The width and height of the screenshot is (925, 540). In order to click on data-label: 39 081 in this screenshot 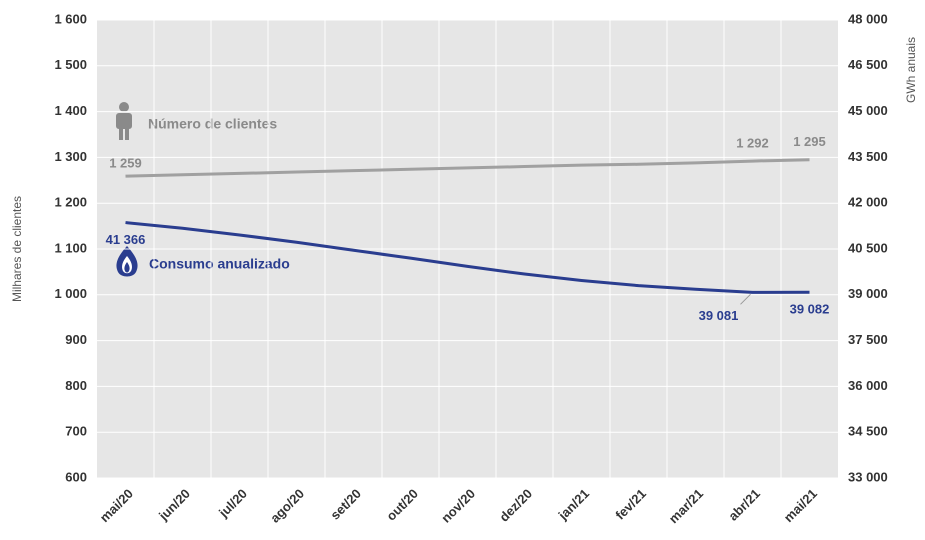, I will do `click(719, 315)`.